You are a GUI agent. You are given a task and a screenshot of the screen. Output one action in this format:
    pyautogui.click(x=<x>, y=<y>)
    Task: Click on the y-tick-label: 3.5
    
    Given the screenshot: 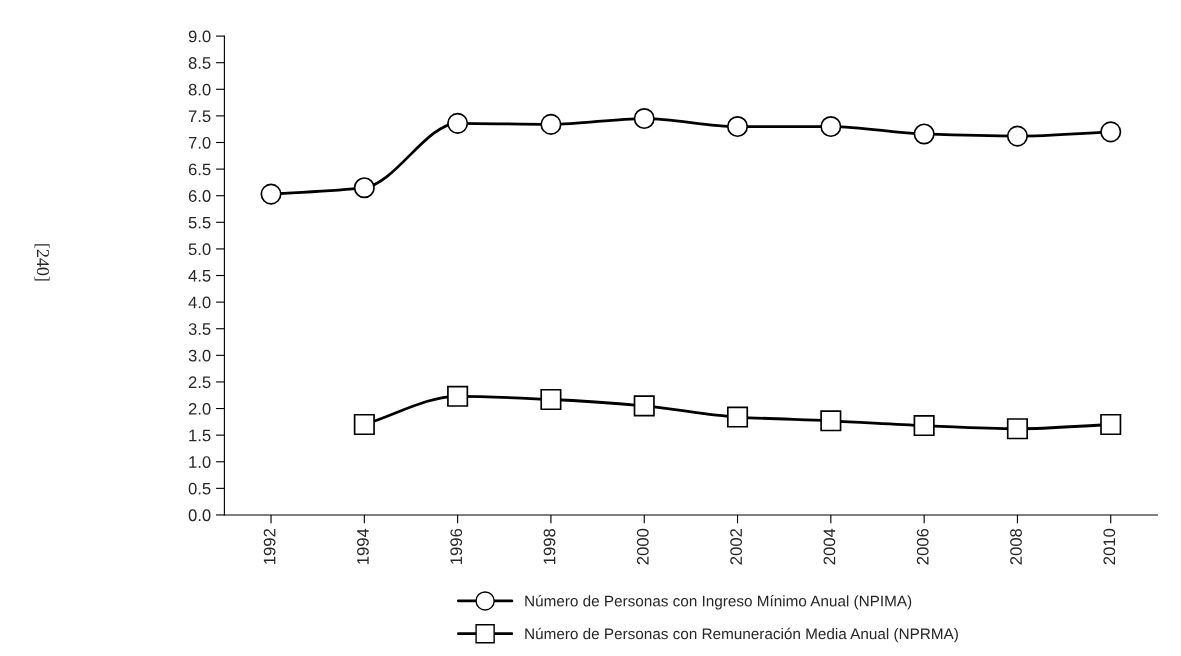 What is the action you would take?
    pyautogui.click(x=199, y=329)
    